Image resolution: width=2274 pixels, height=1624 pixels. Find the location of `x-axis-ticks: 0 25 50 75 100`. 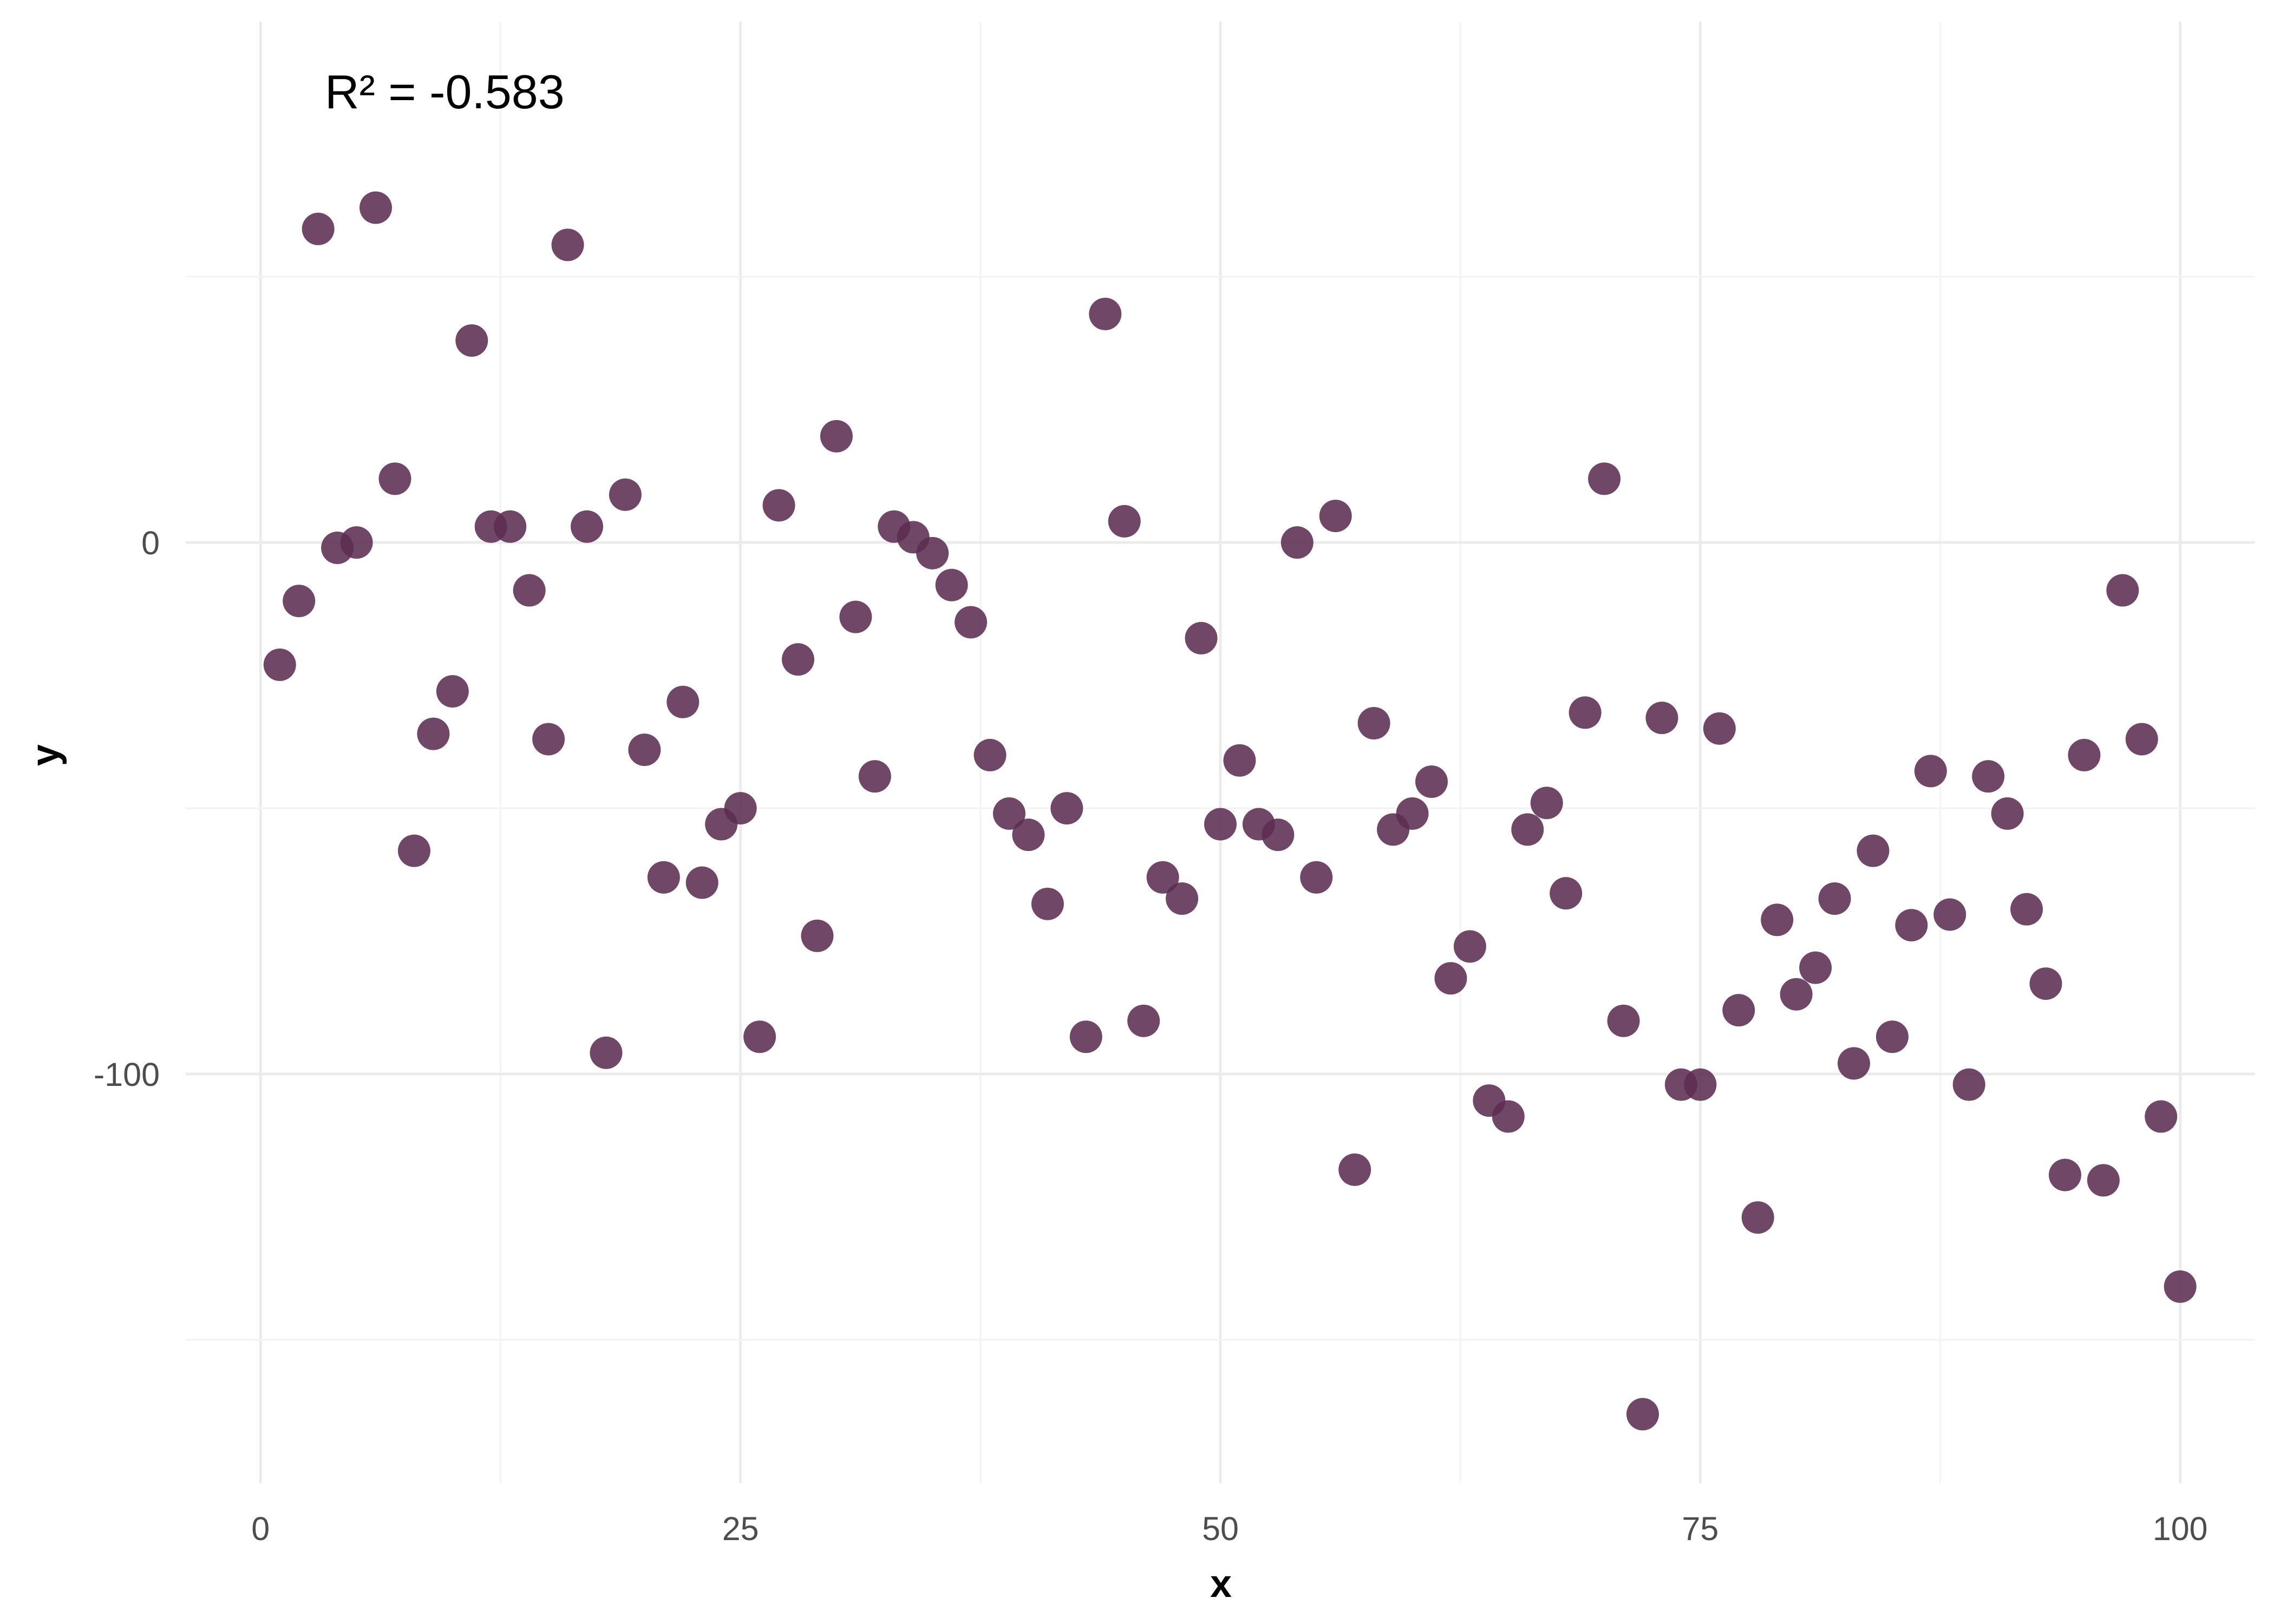

x-axis-ticks: 0 25 50 75 100 is located at coordinates (1229, 1528).